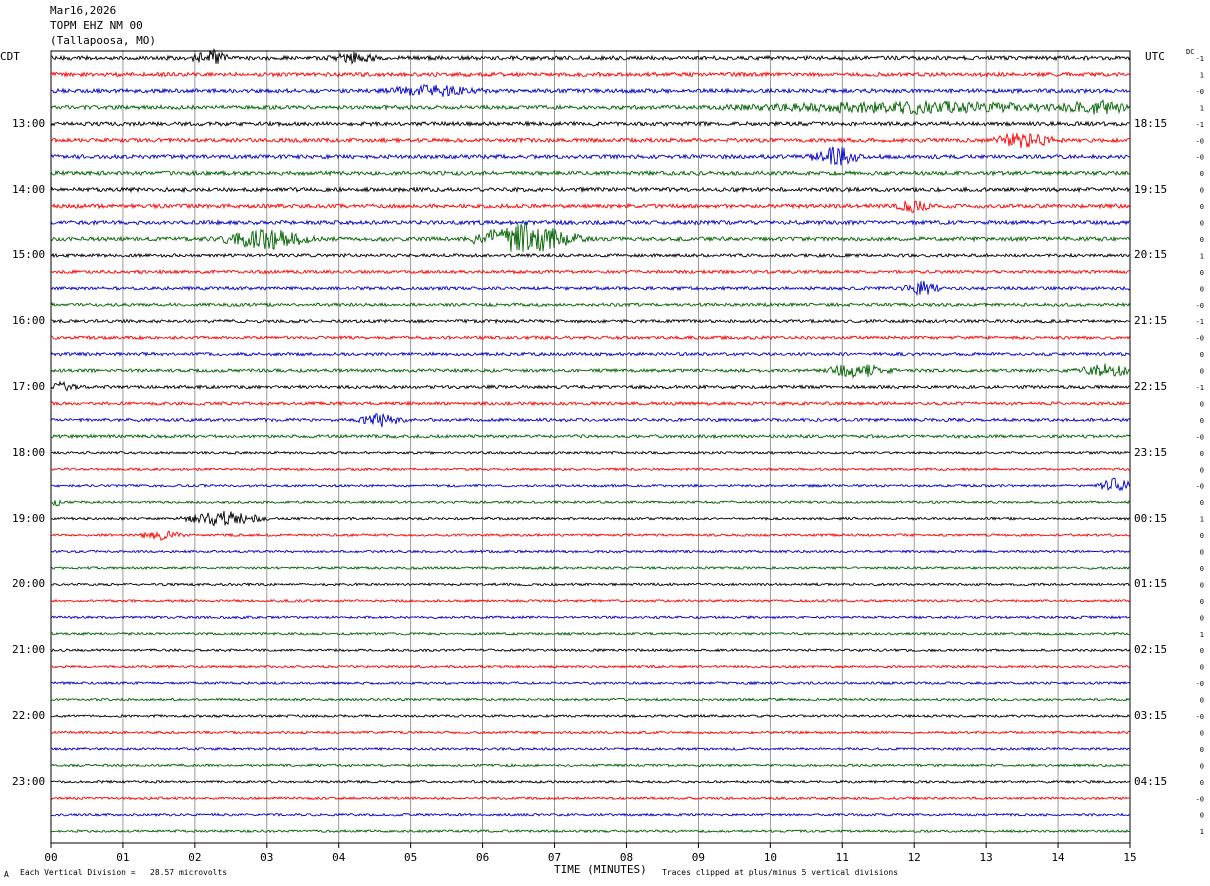 This screenshot has height=886, width=1210. Describe the element at coordinates (1202, 207) in the screenshot. I see `dc-offset-9: 0` at that location.